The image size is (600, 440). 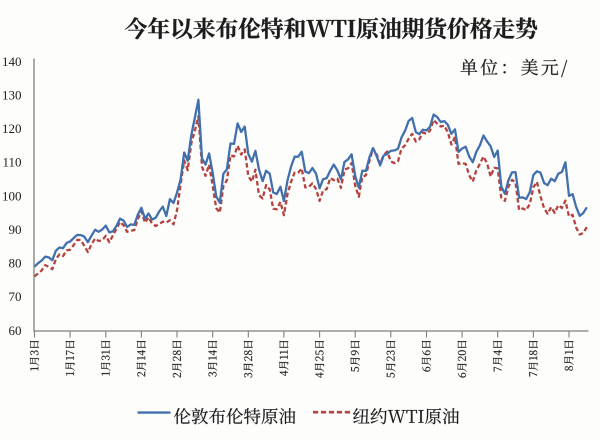 What do you see at coordinates (15, 229) in the screenshot?
I see `svg-text: 90` at bounding box center [15, 229].